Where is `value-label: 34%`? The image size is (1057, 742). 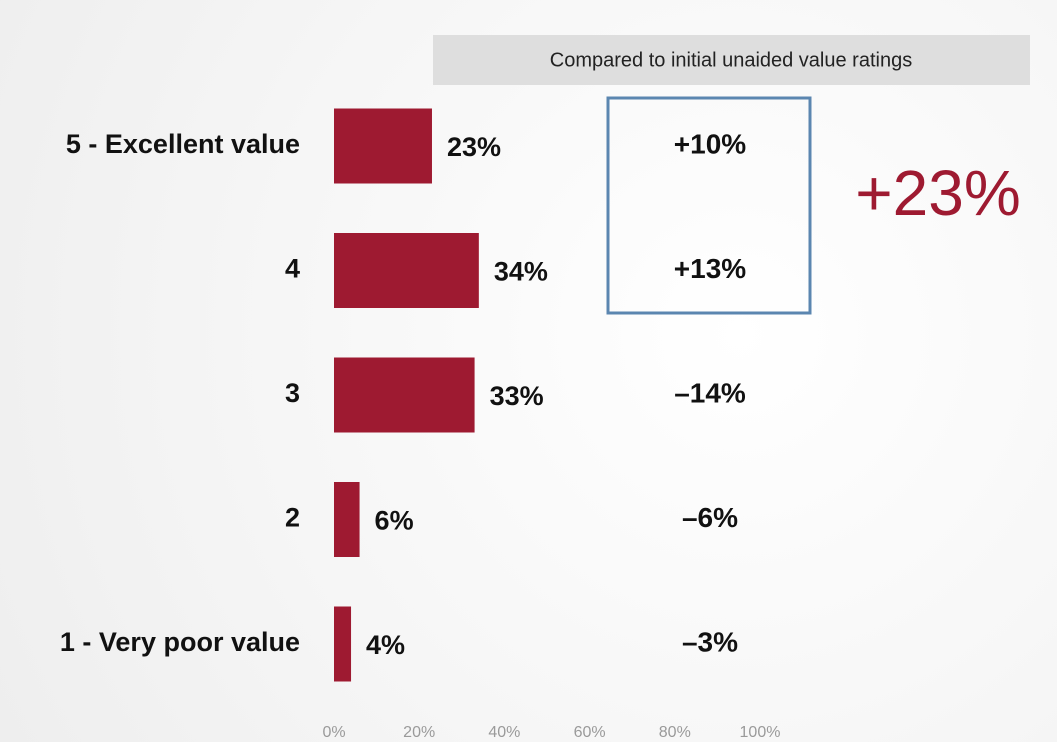
value-label: 34% is located at coordinates (521, 272).